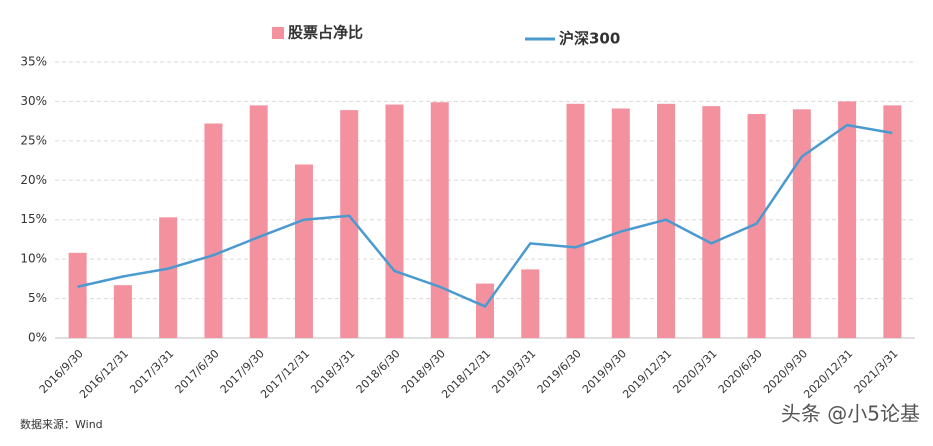  What do you see at coordinates (33, 140) in the screenshot?
I see `y-tick-label: 25%` at bounding box center [33, 140].